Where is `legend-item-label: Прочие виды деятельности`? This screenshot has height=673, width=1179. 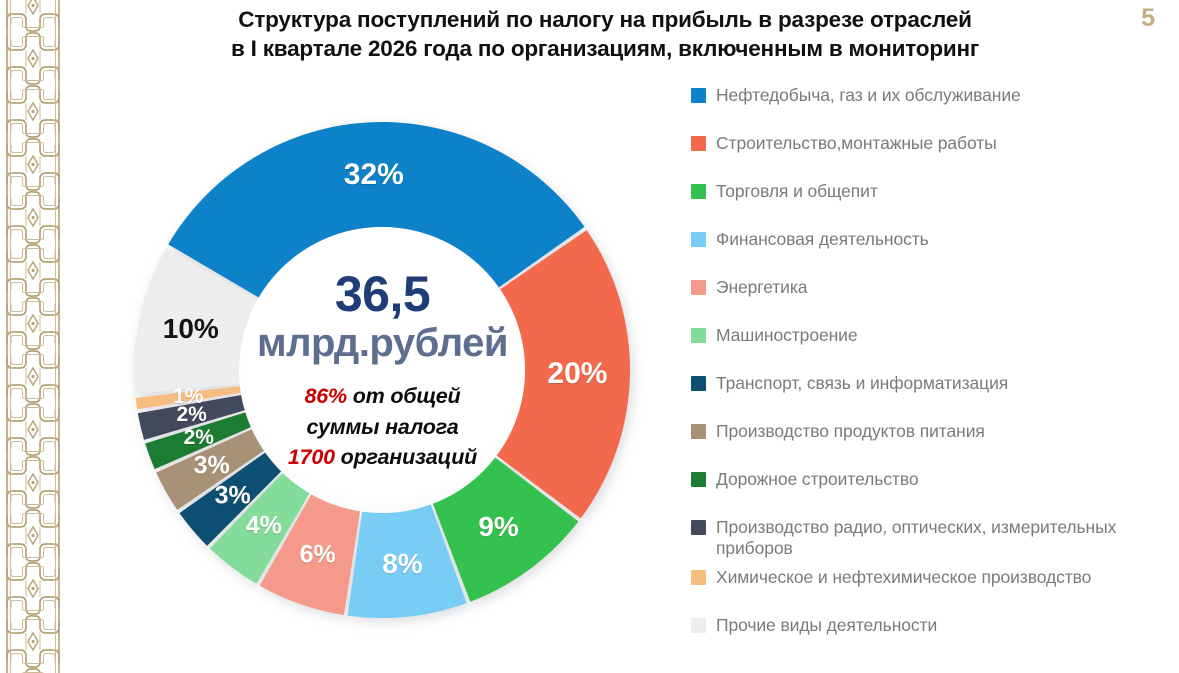
legend-item-label: Прочие виды деятельности is located at coordinates (827, 625).